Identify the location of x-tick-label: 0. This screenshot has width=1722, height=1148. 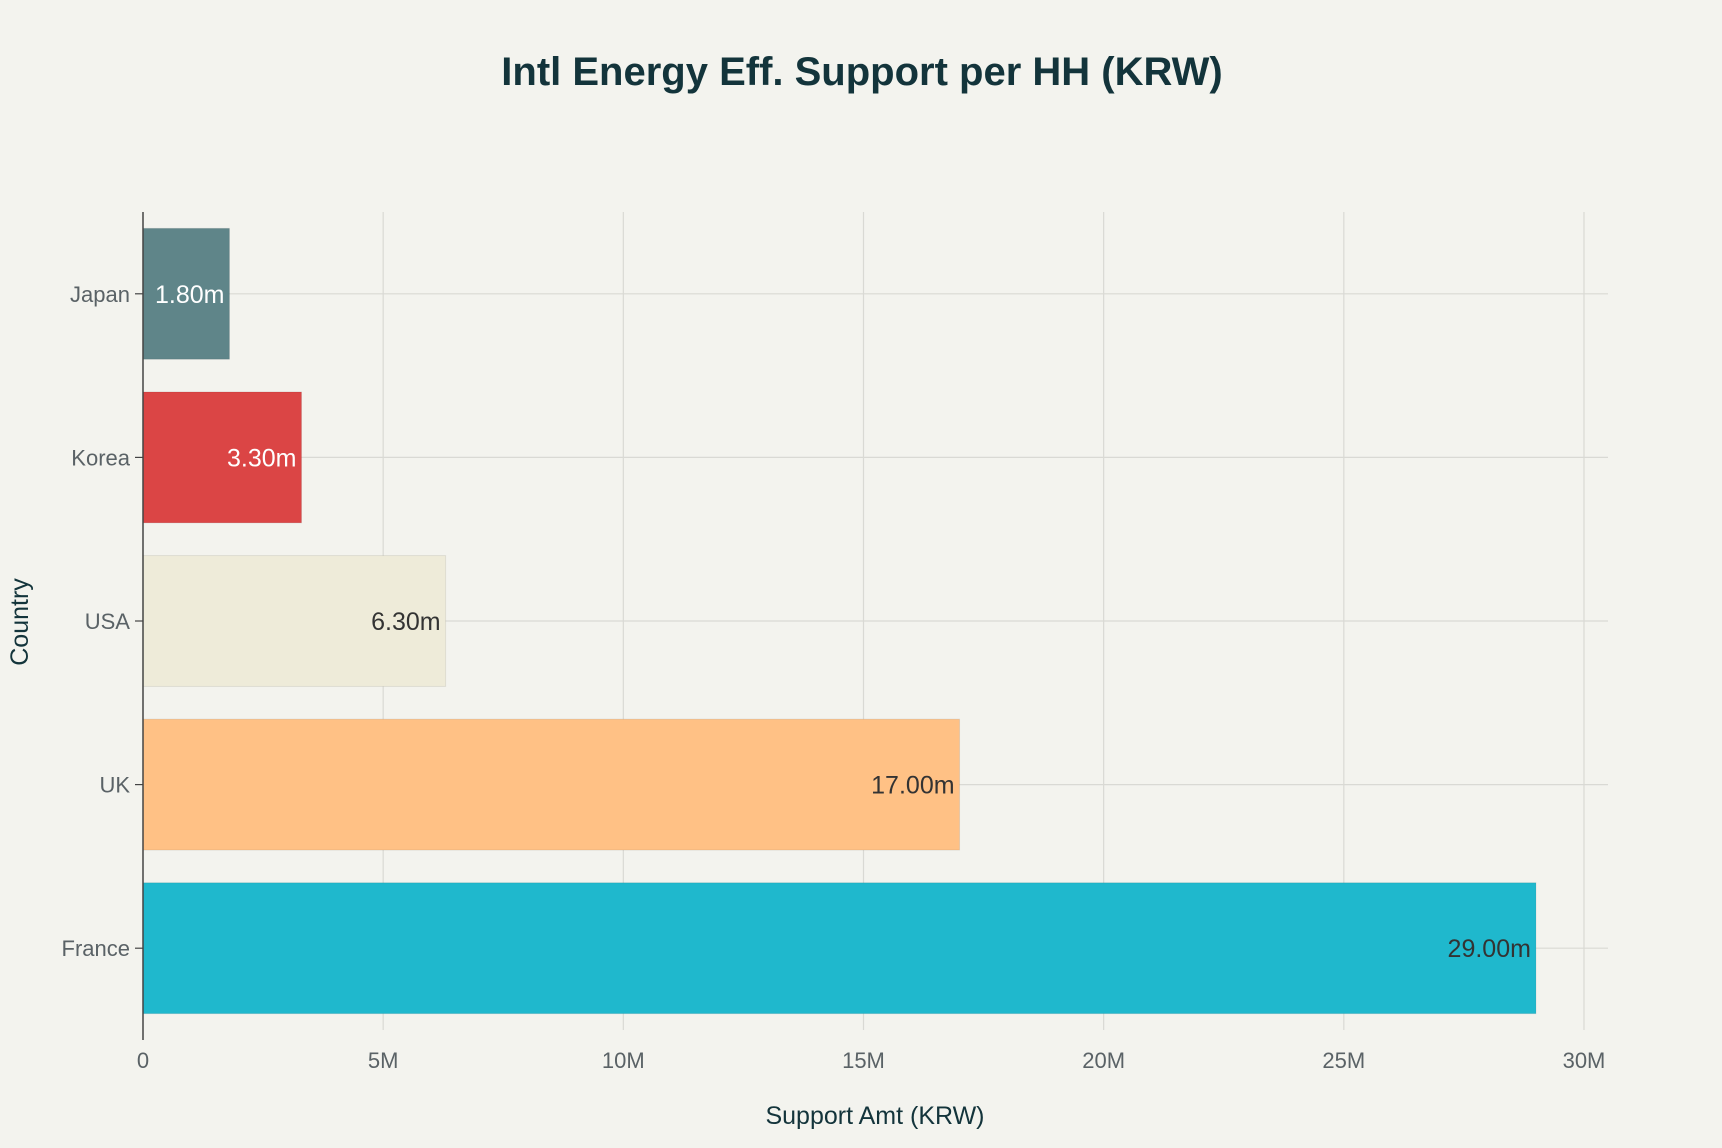
(143, 1060).